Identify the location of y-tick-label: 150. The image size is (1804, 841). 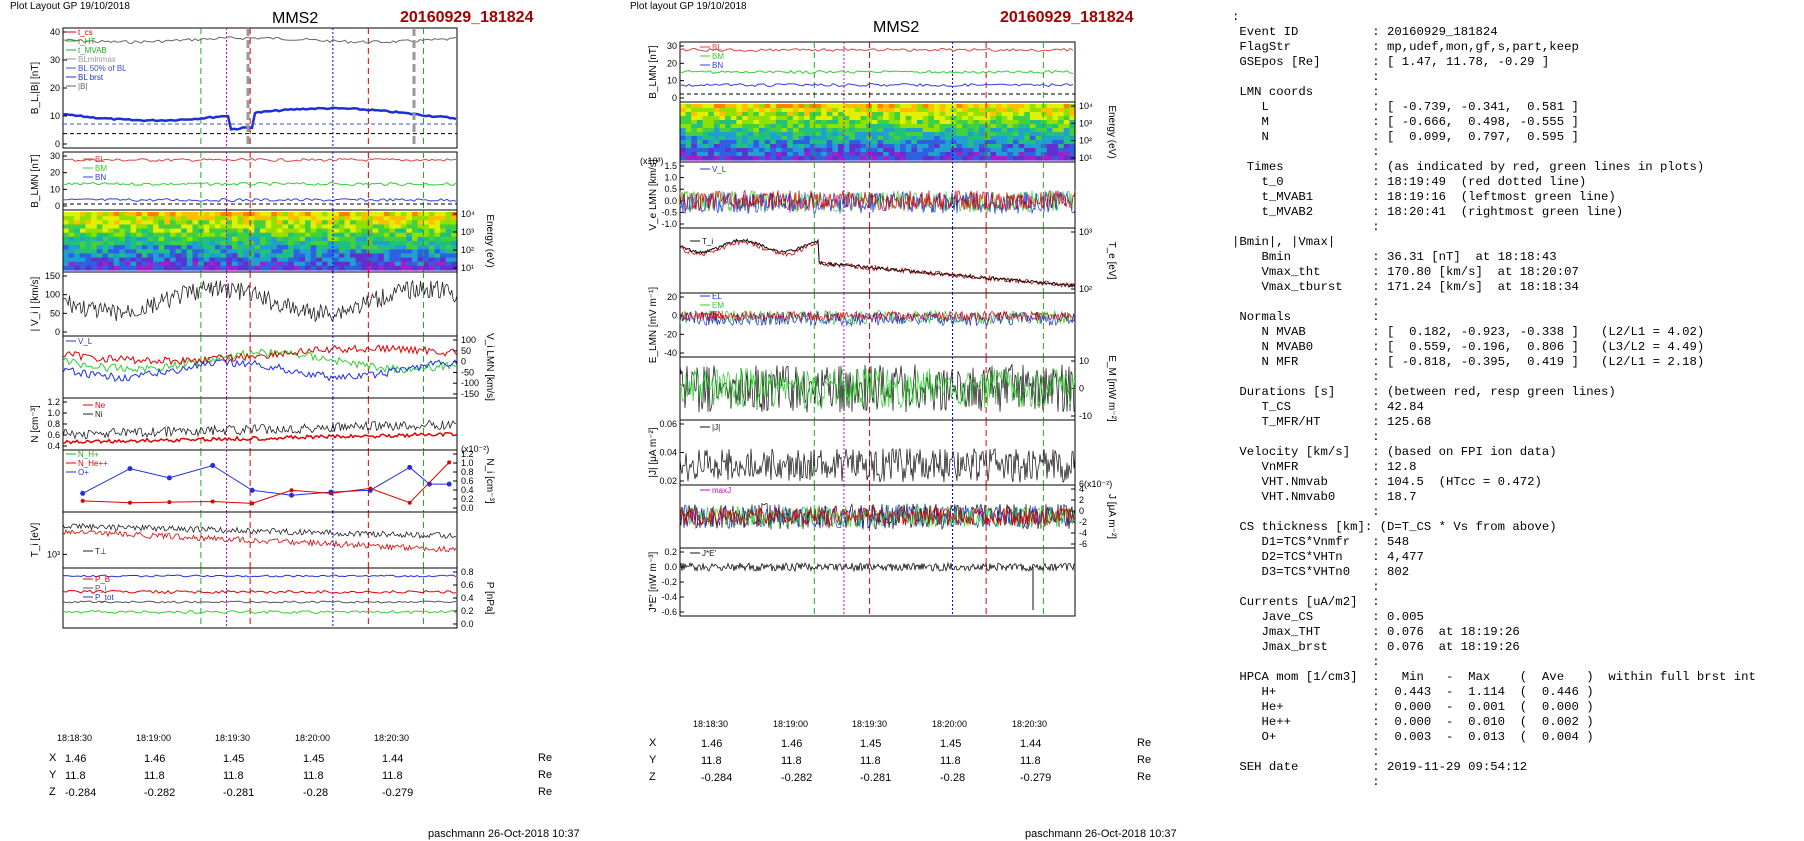
(52, 276).